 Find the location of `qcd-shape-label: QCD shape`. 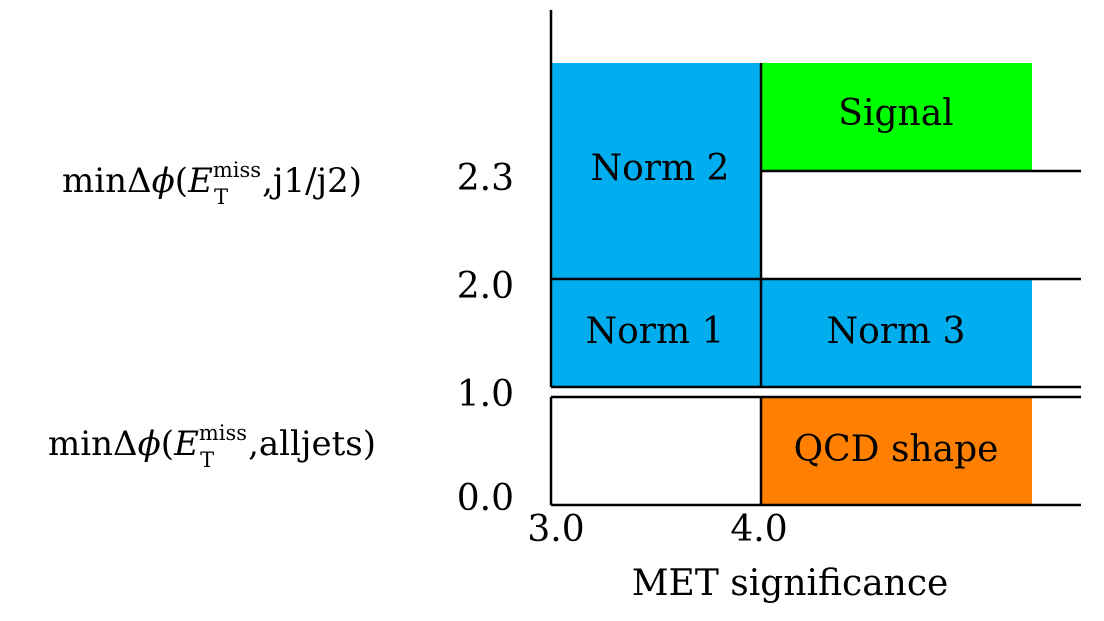

qcd-shape-label: QCD shape is located at coordinates (896, 449).